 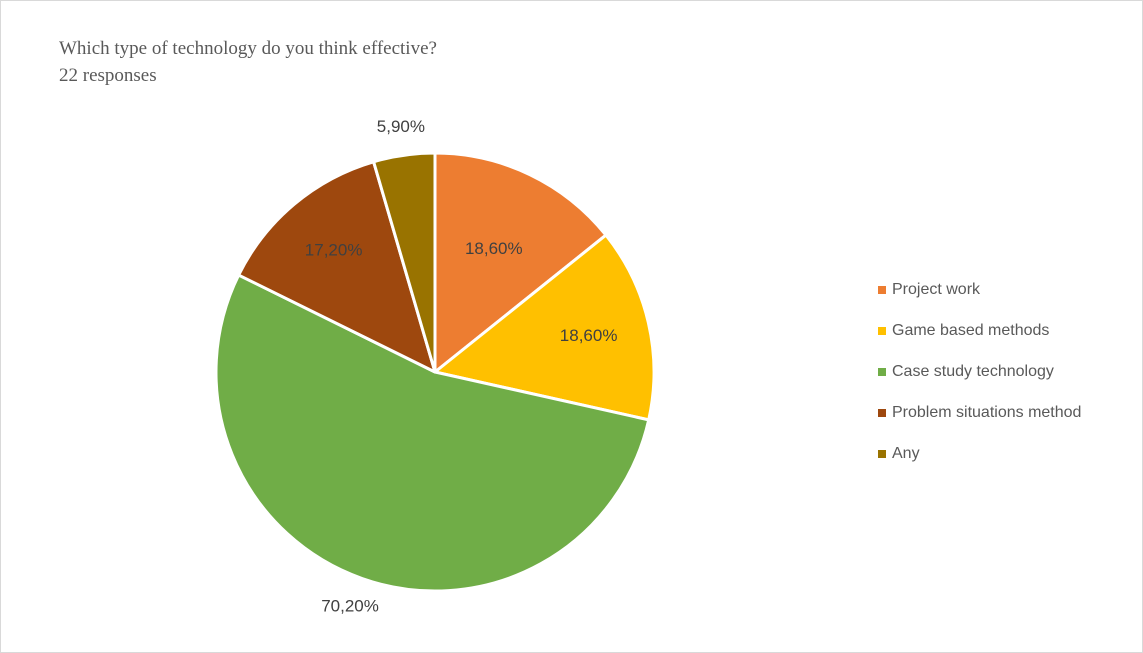 What do you see at coordinates (589, 335) in the screenshot?
I see `slice-label-game-based-methods: 18,60%` at bounding box center [589, 335].